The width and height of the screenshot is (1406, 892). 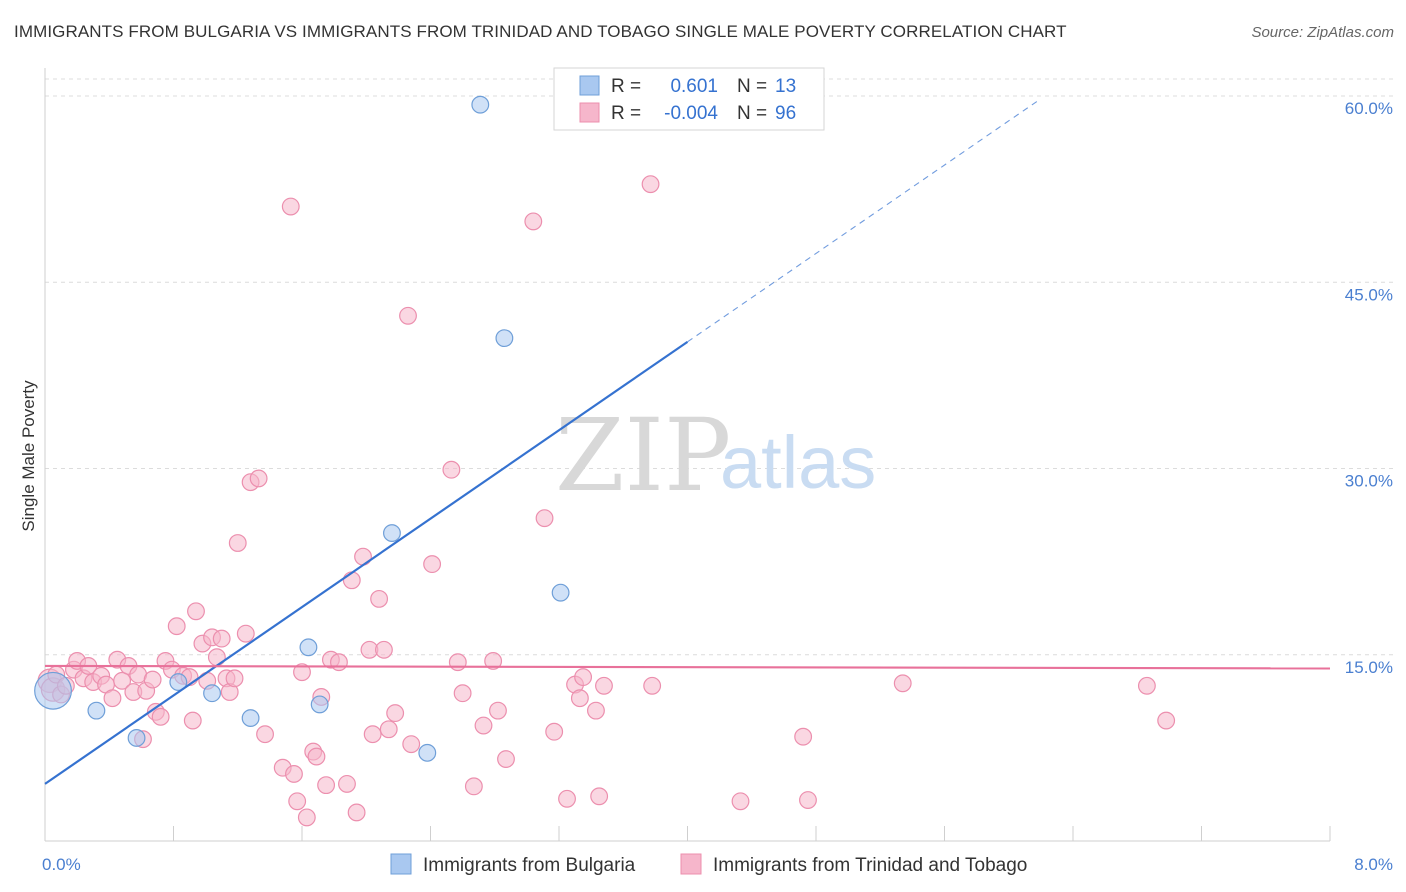 I want to click on y-tick-label-60: 60.0%, so click(x=1369, y=108).